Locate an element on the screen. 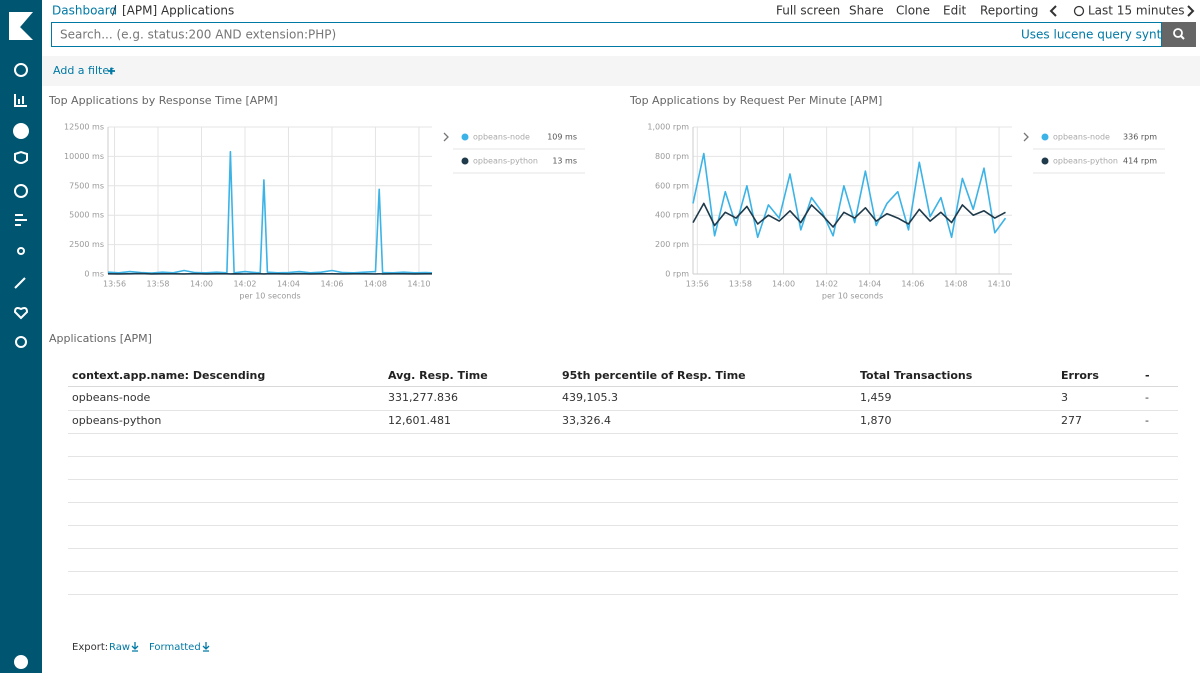 The image size is (1200, 673). table-cell: opbeans-node is located at coordinates (111, 397).